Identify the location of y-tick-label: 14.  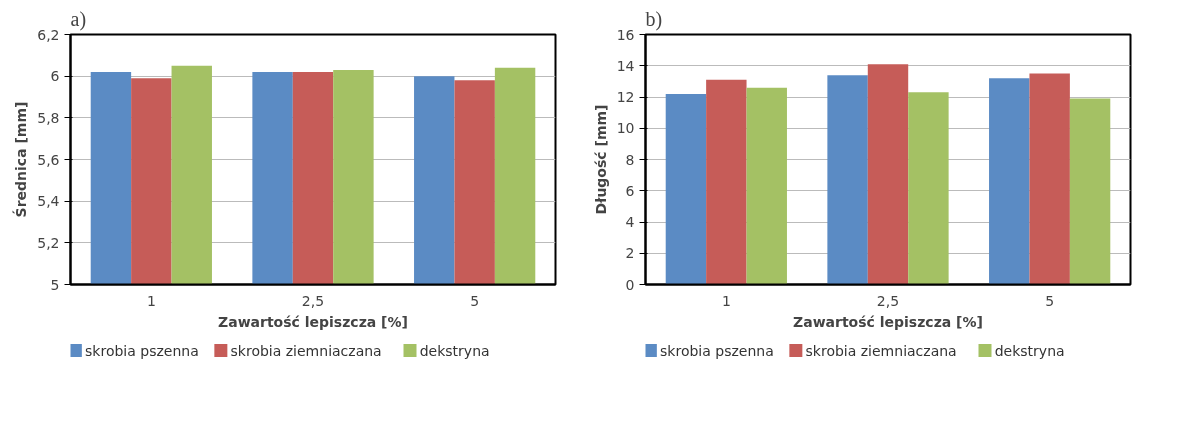
(625, 65).